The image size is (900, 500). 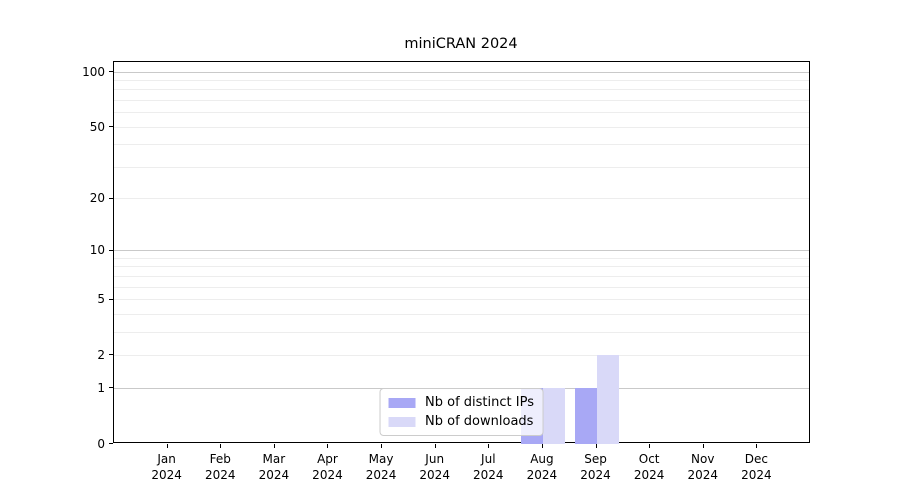 What do you see at coordinates (595, 459) in the screenshot?
I see `x-tick-month: Sep` at bounding box center [595, 459].